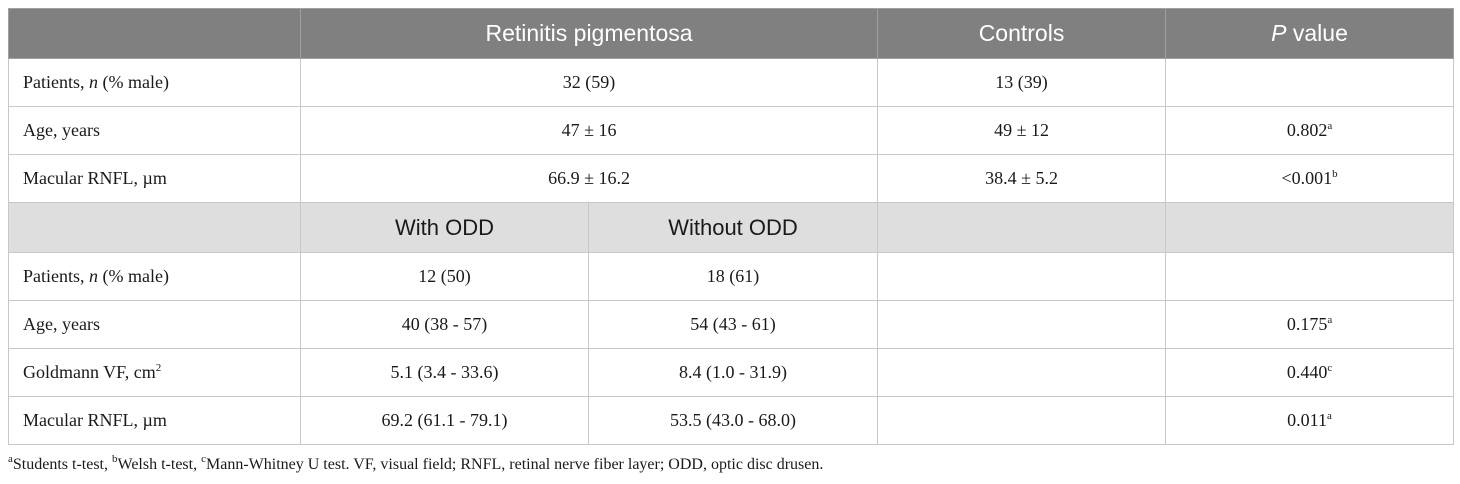  I want to click on cell-with-odd: 69.2 (61.1 - 79.1), so click(444, 420).